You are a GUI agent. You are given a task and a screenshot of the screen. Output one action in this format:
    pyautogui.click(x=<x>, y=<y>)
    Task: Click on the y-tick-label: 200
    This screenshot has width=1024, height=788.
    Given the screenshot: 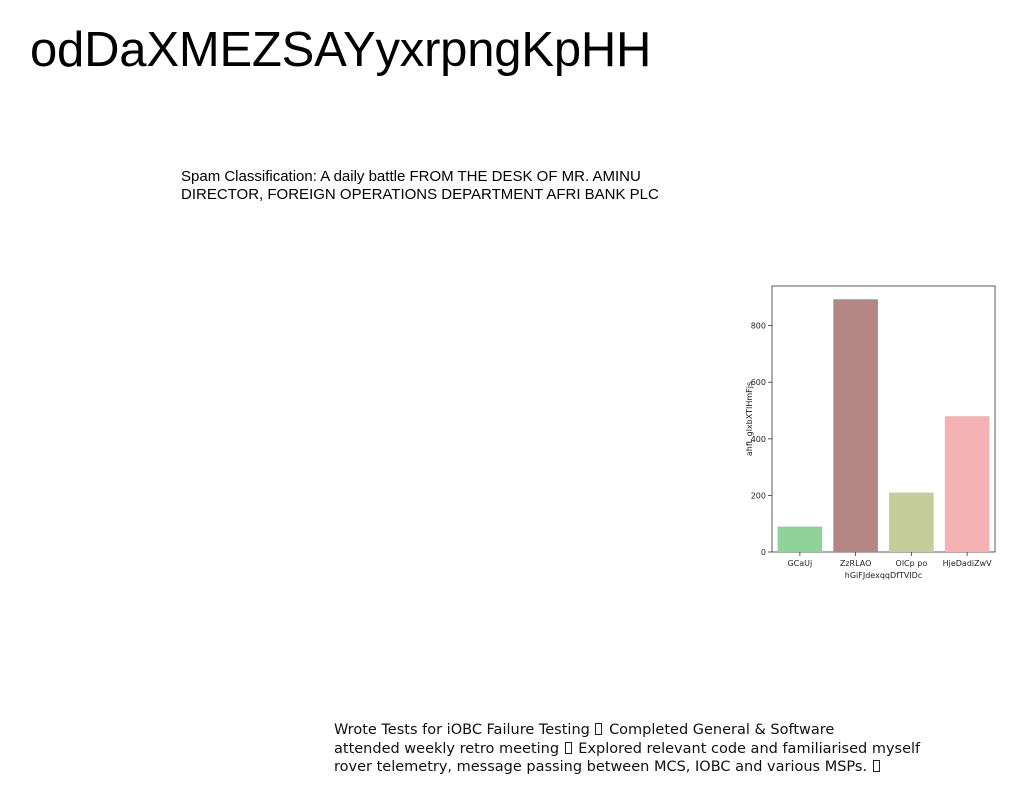 What is the action you would take?
    pyautogui.click(x=758, y=495)
    